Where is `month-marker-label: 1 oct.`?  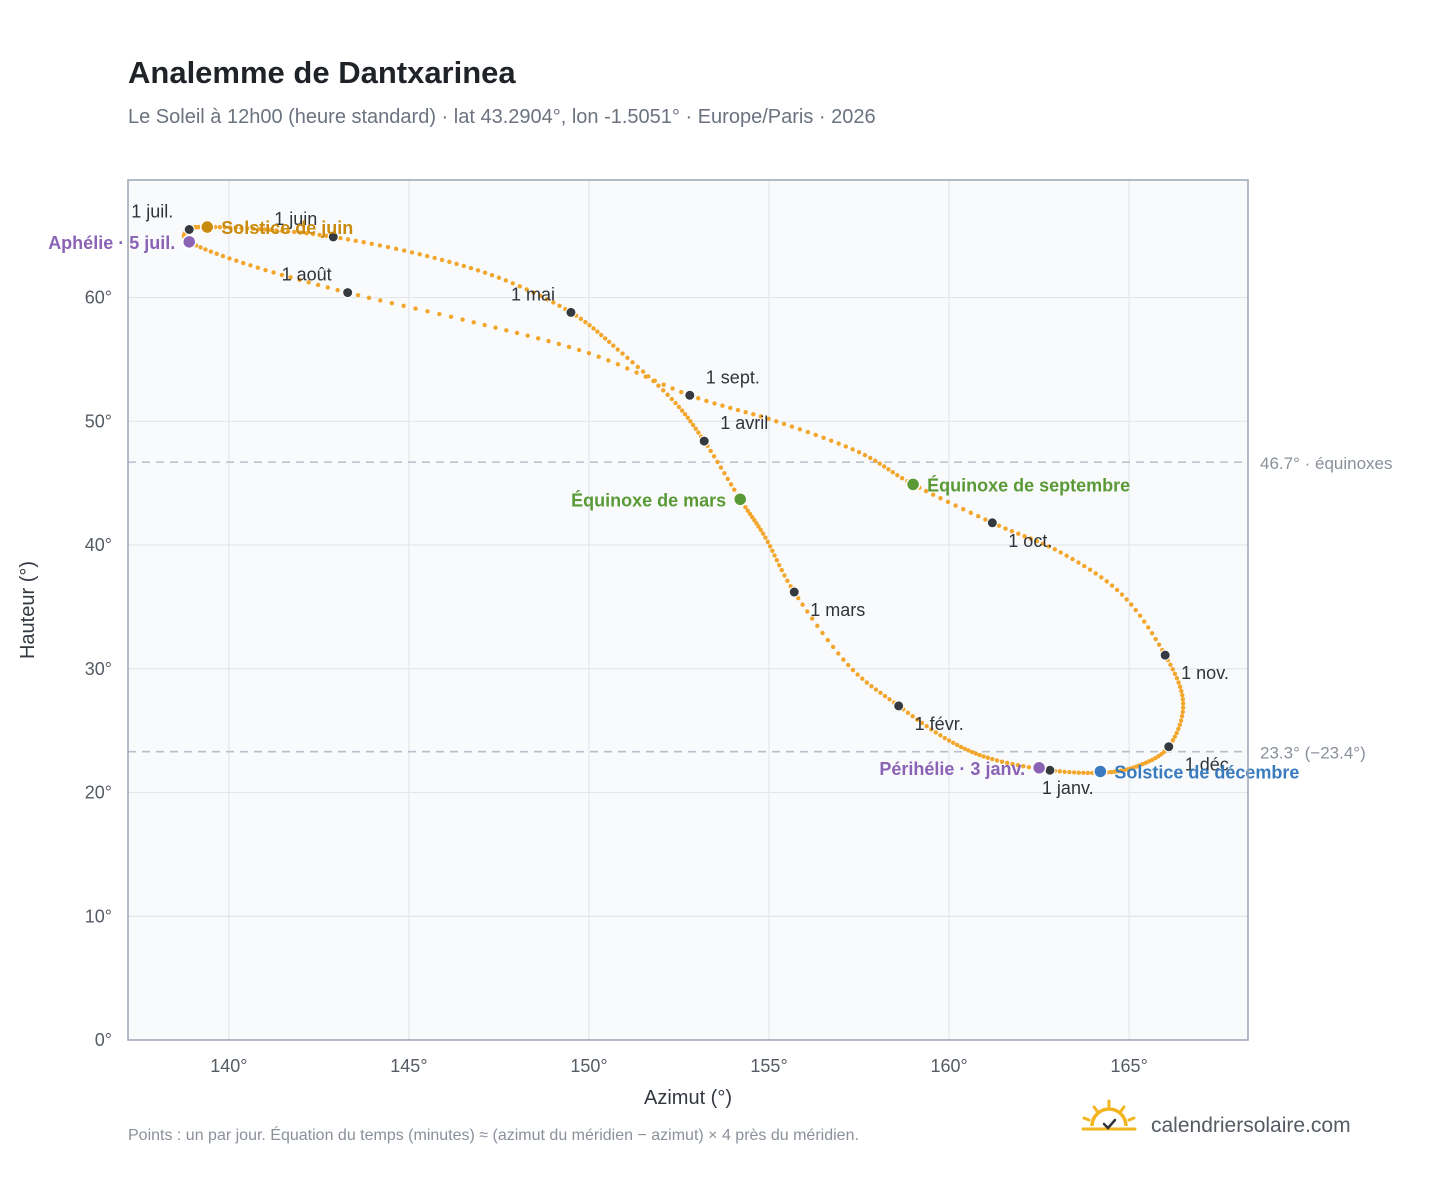 month-marker-label: 1 oct. is located at coordinates (1030, 541).